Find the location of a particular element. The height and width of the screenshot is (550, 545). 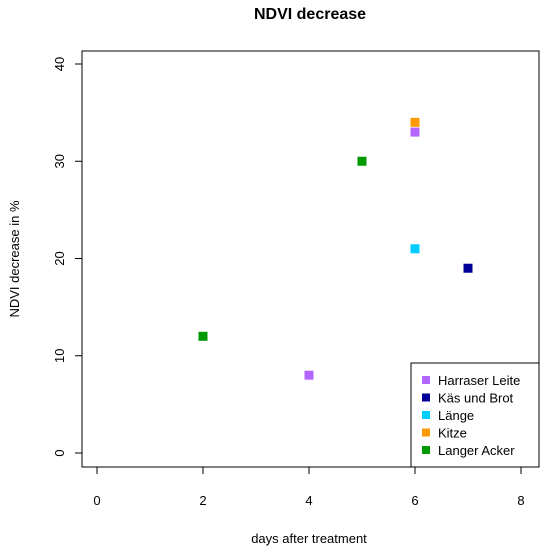

x-tick-label: 6 is located at coordinates (414, 500).